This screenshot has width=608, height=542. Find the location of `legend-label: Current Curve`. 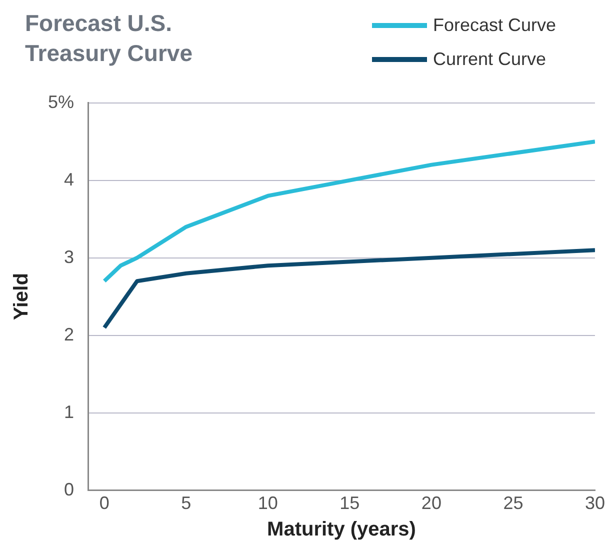

legend-label: Current Curve is located at coordinates (489, 59).